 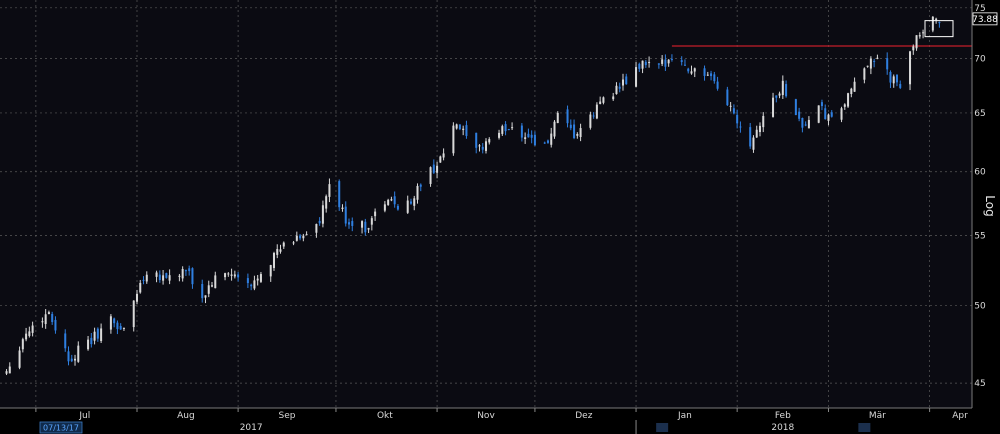 I want to click on date-badge-label: 07/13/17, so click(x=61, y=428).